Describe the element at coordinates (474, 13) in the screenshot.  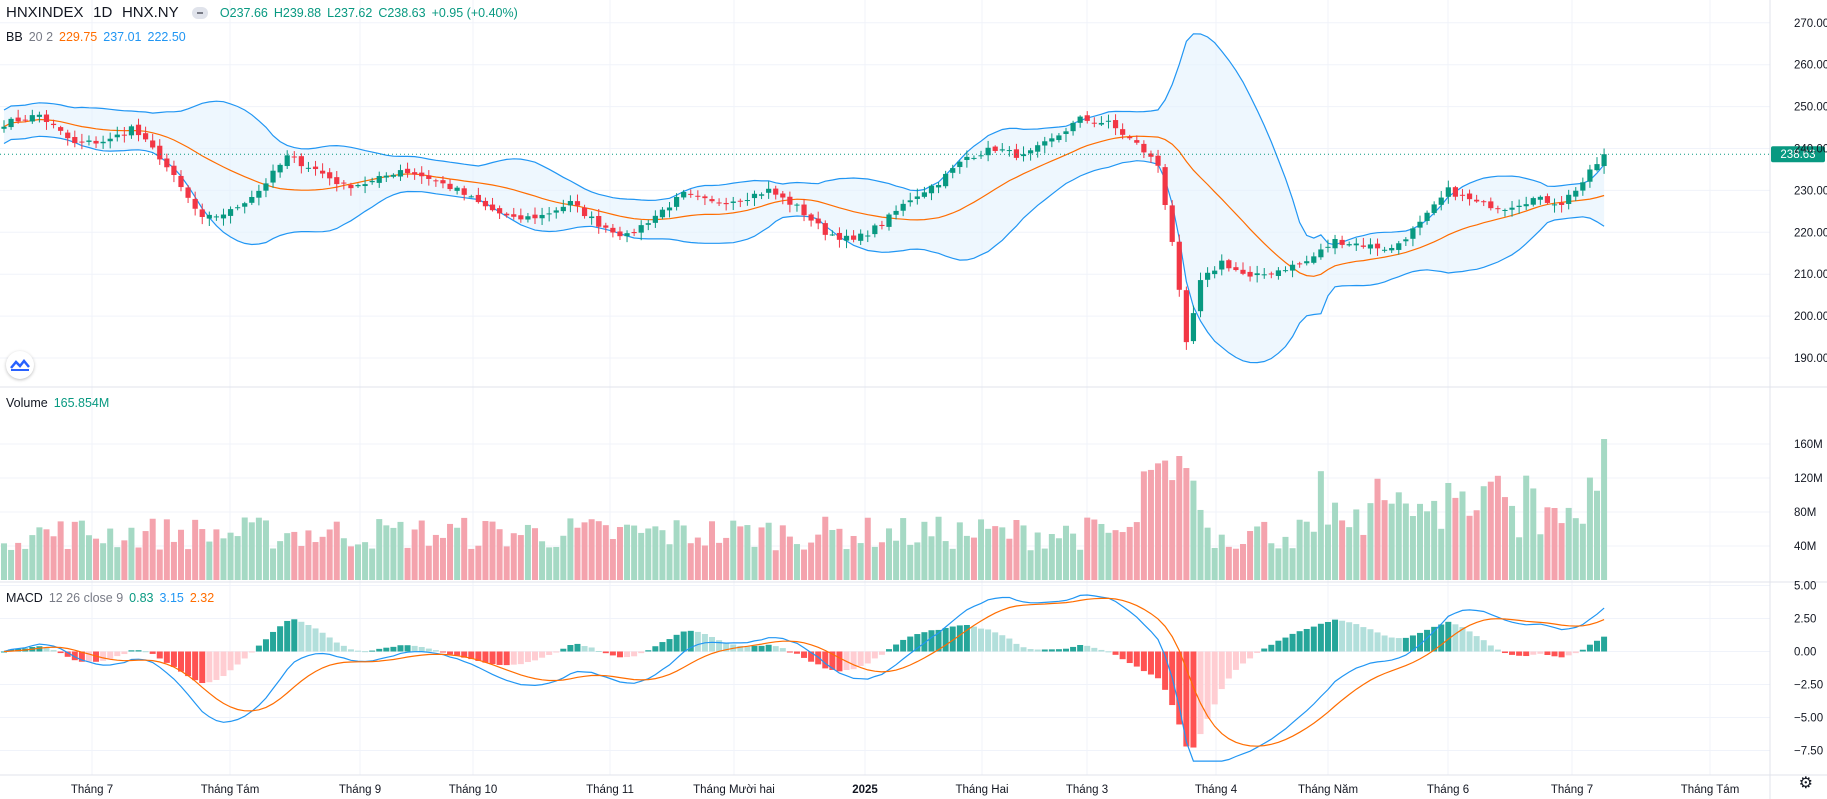
I see `ohlc-change: +0.95 (+0.40%)` at that location.